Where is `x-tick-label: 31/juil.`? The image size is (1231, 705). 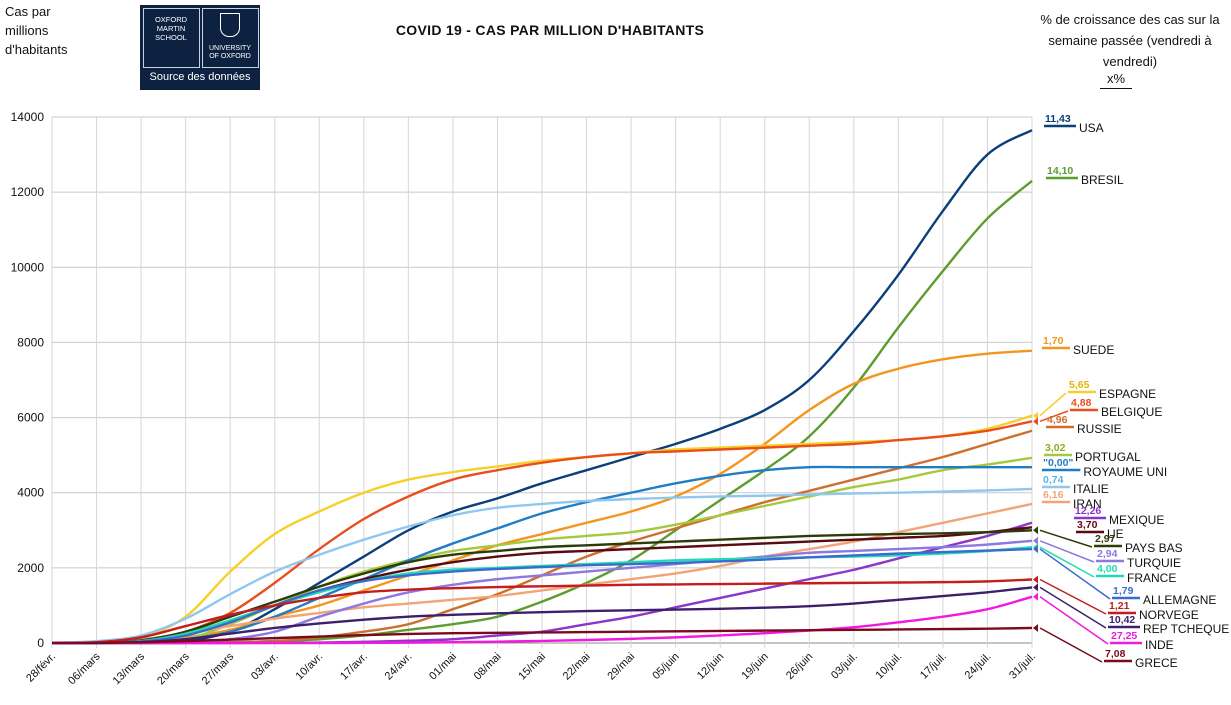 x-tick-label: 31/juil. is located at coordinates (1022, 666).